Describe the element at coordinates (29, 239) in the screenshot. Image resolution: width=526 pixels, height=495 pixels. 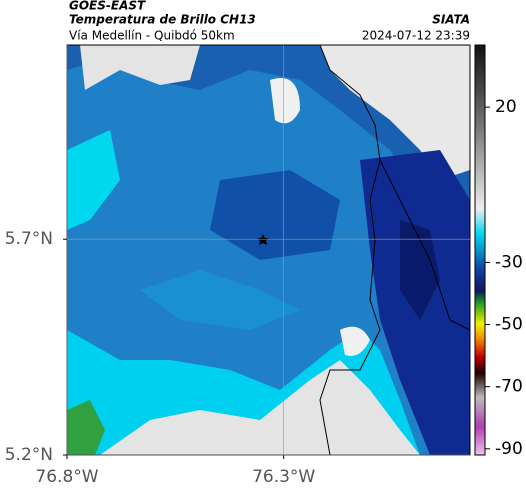
I see `y-tick-label: 5.7°N` at that location.